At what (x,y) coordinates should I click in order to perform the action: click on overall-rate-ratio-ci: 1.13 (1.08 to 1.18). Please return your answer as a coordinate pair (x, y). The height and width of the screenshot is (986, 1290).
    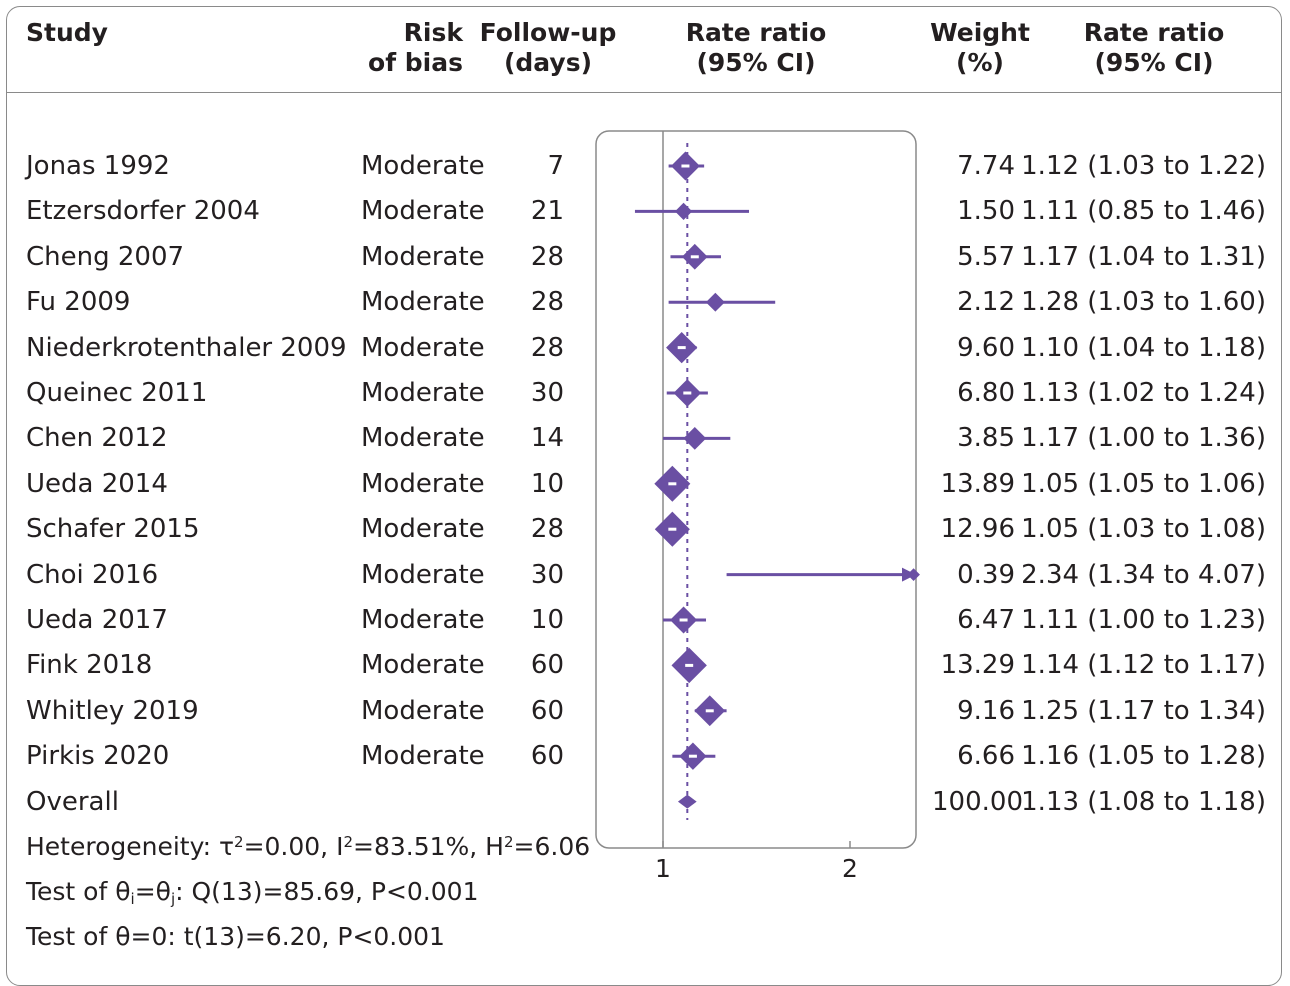
    Looking at the image, I should click on (1143, 801).